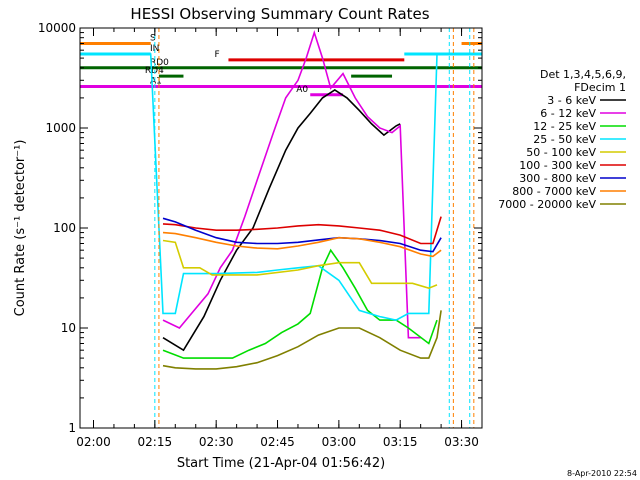 The width and height of the screenshot is (640, 480). I want to click on y-axis-label: Count Rate (s⁻¹ detector⁻¹), so click(20, 228).